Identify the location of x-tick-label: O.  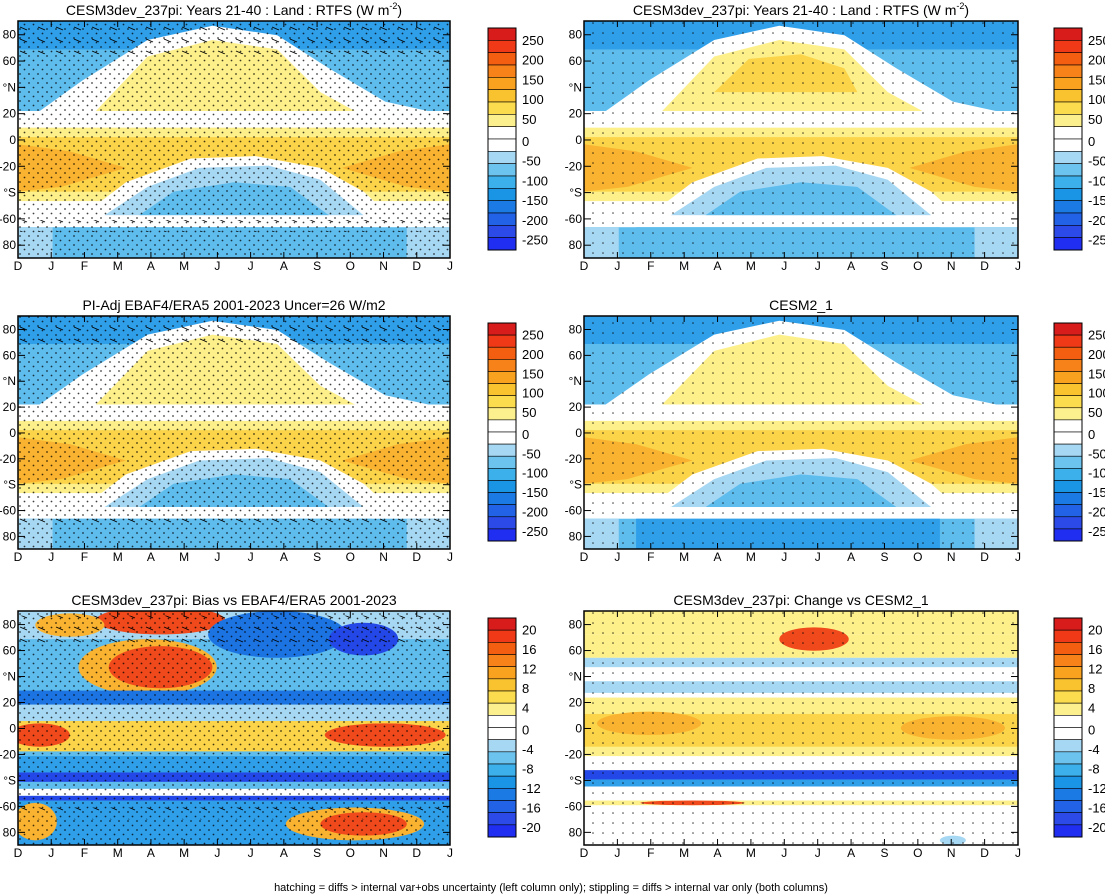
(350, 557).